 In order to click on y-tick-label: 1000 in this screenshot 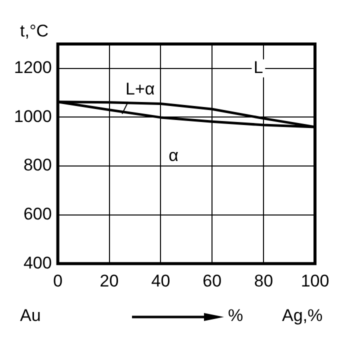, I will do `click(33, 116)`.